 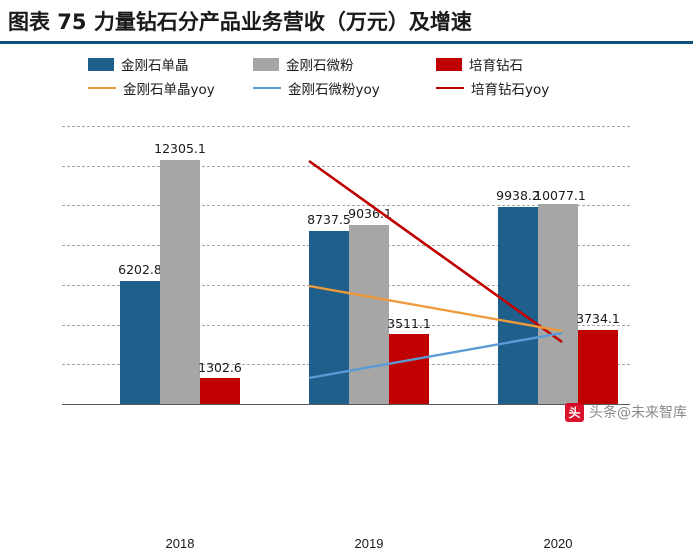 What do you see at coordinates (180, 281) in the screenshot?
I see `bar-2018-micro-powder` at bounding box center [180, 281].